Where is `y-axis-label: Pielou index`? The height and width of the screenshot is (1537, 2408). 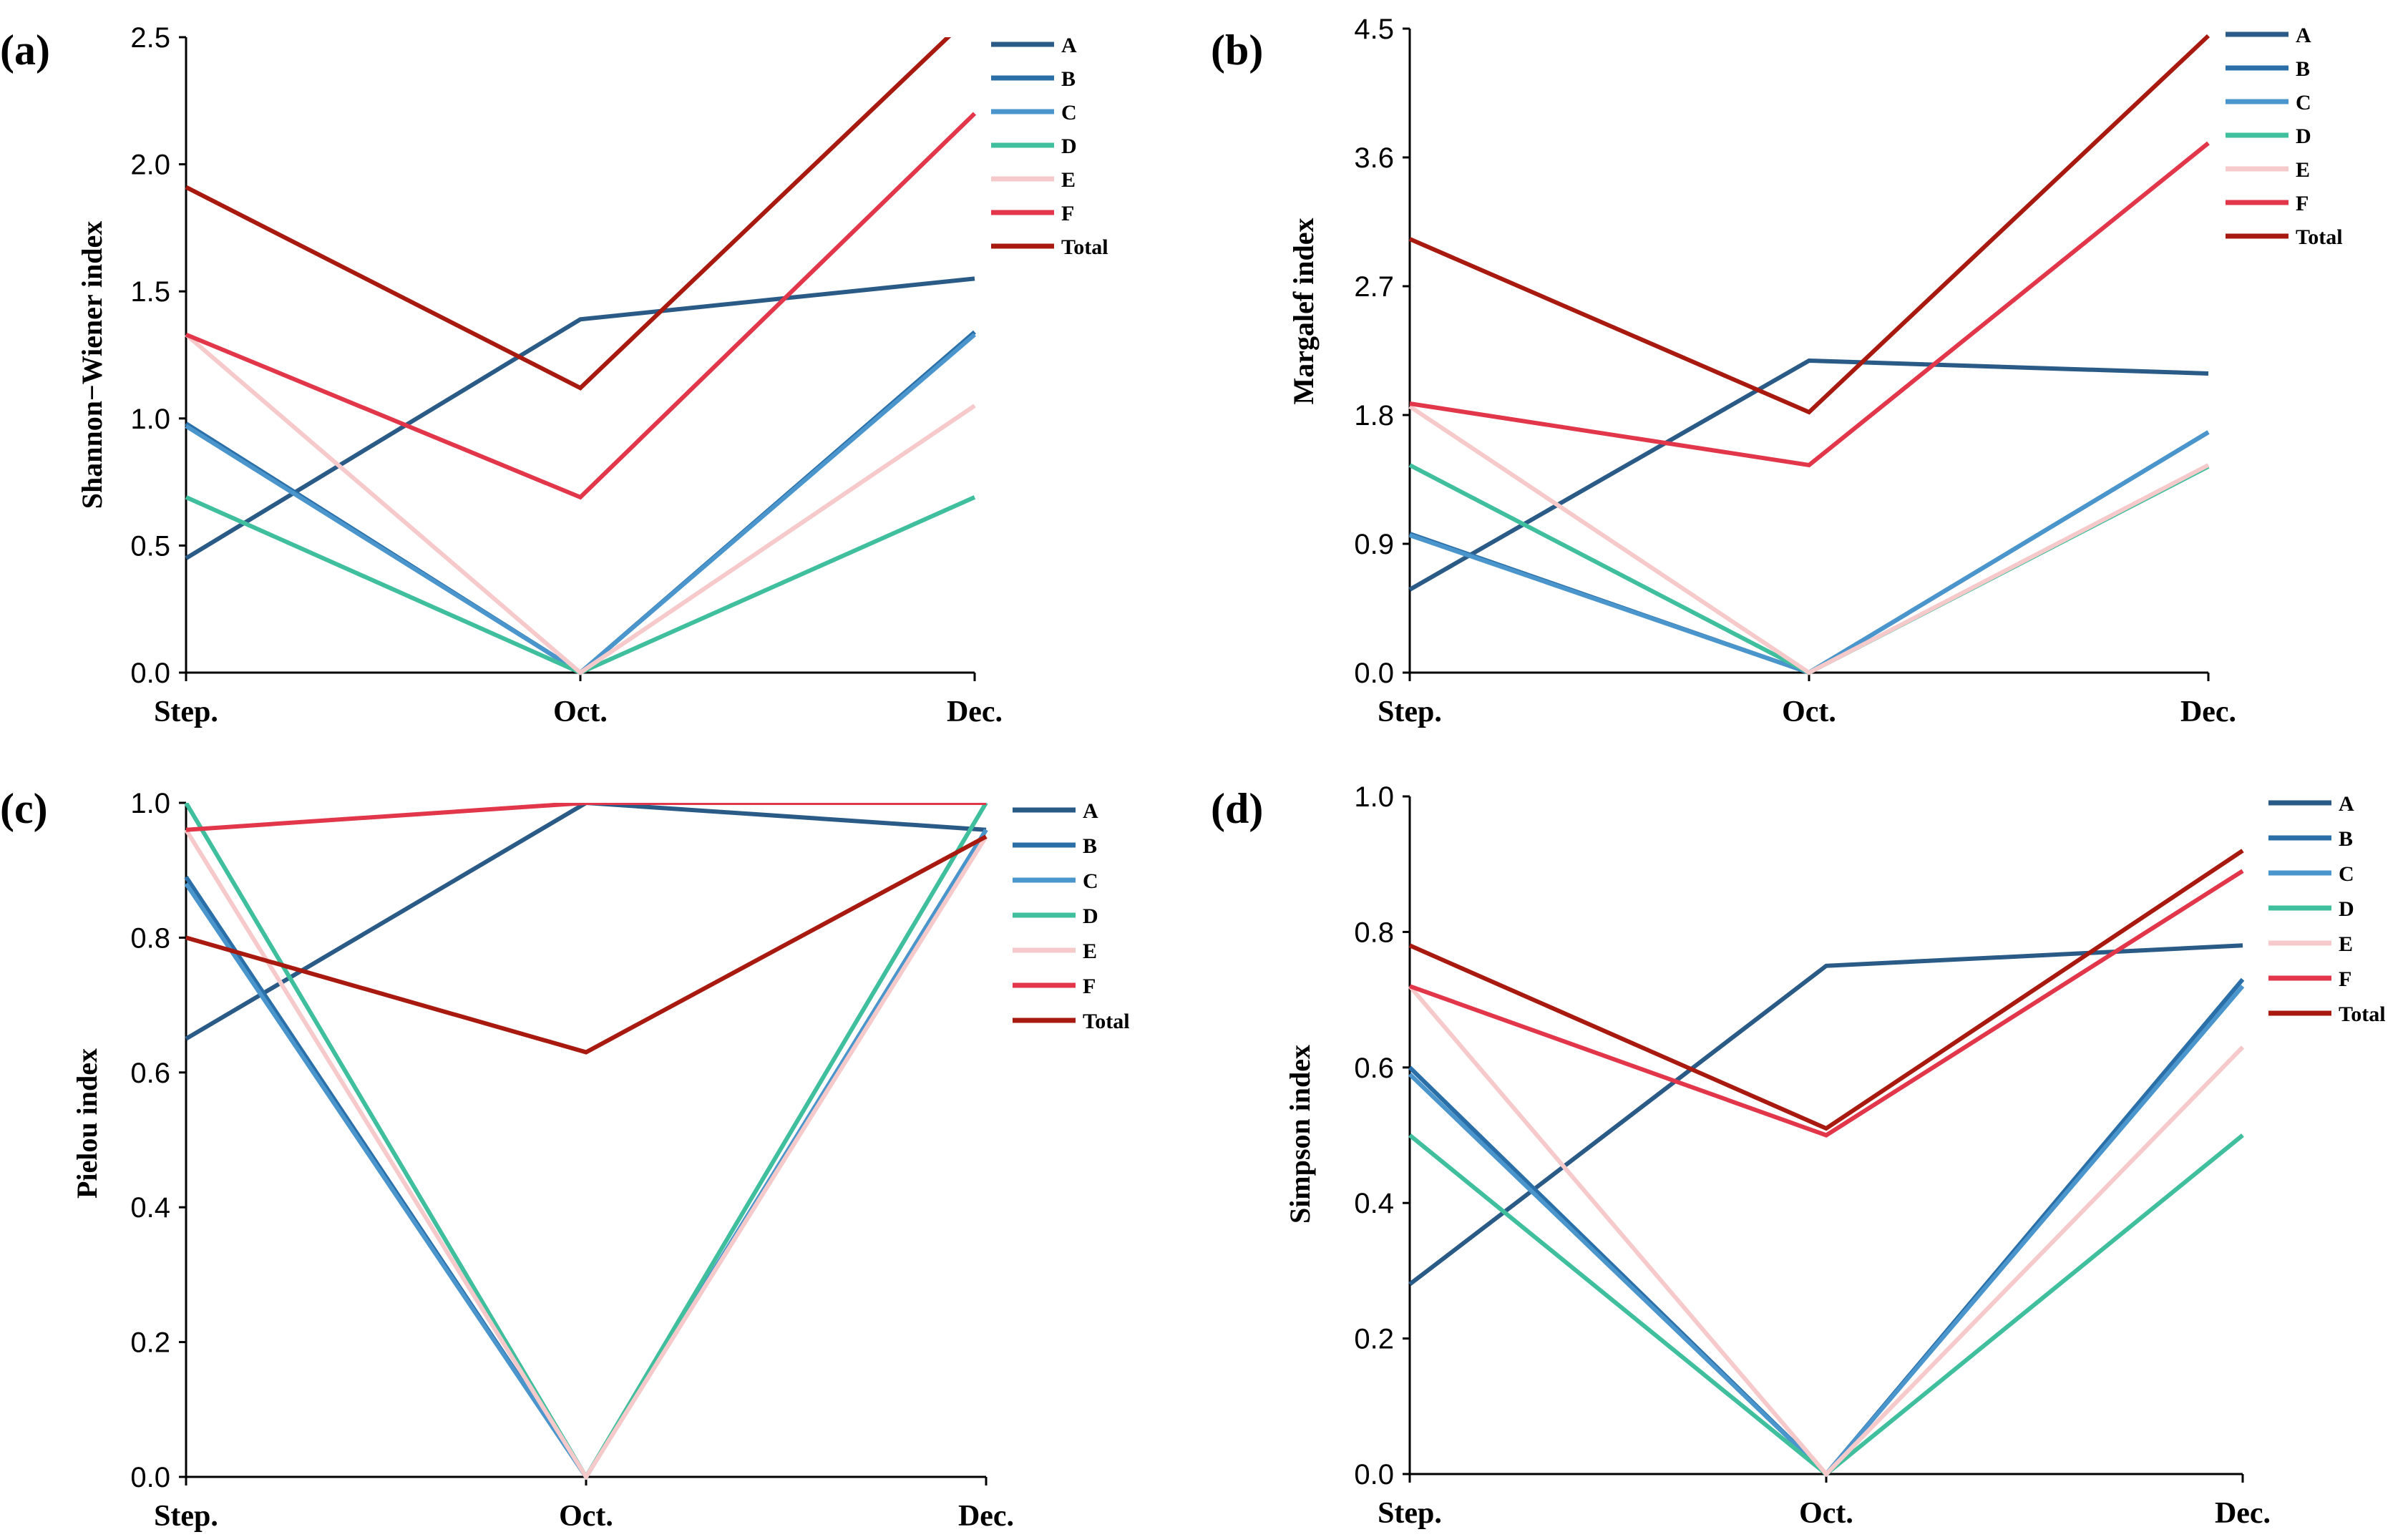 y-axis-label: Pielou index is located at coordinates (87, 1123).